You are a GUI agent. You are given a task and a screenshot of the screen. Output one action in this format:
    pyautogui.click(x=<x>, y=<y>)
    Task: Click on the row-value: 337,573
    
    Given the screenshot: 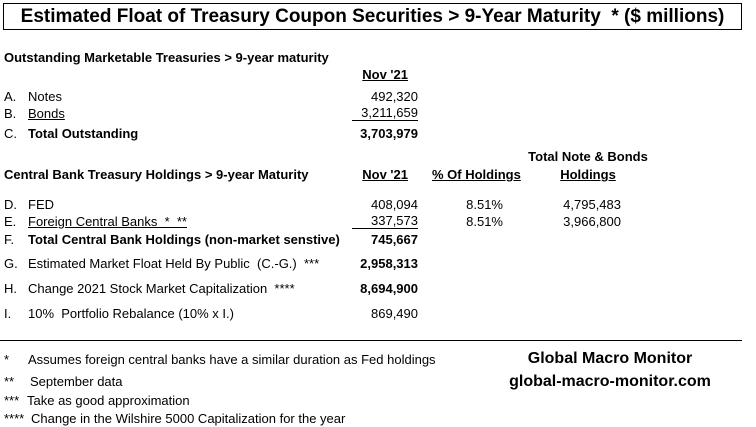 What is the action you would take?
    pyautogui.click(x=385, y=221)
    